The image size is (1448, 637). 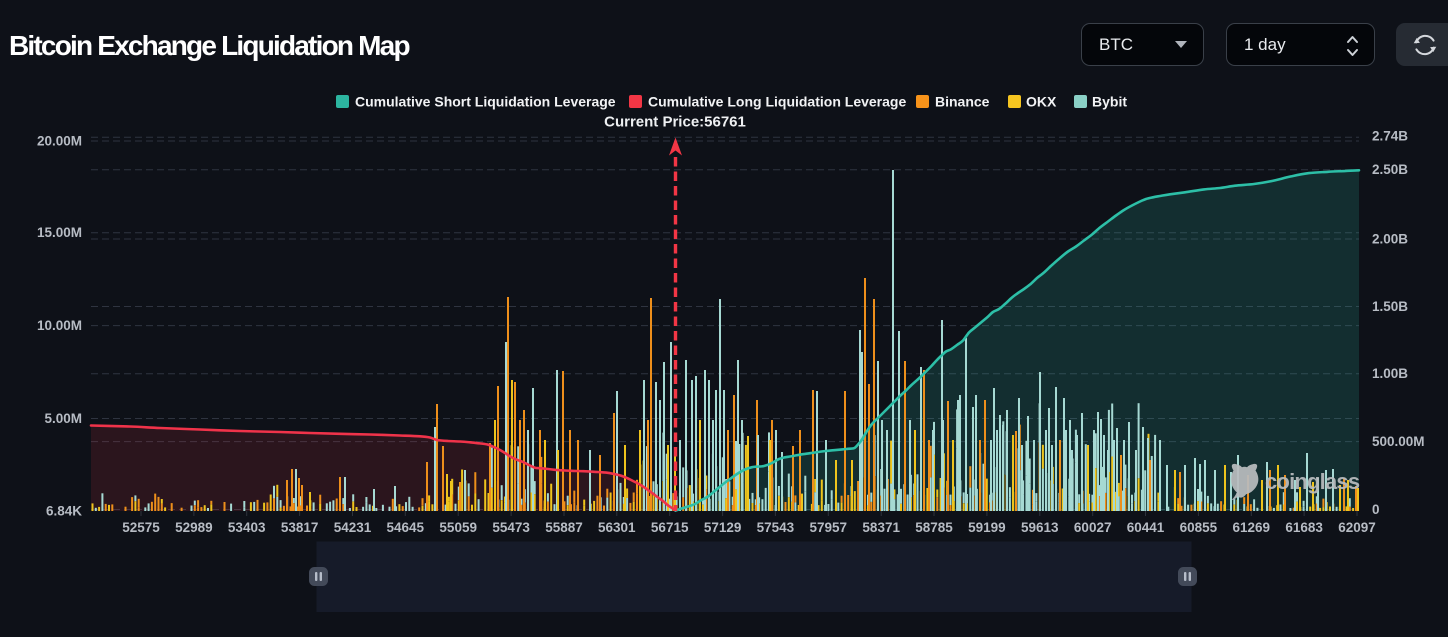 I want to click on svg-text: 55473, so click(x=511, y=527).